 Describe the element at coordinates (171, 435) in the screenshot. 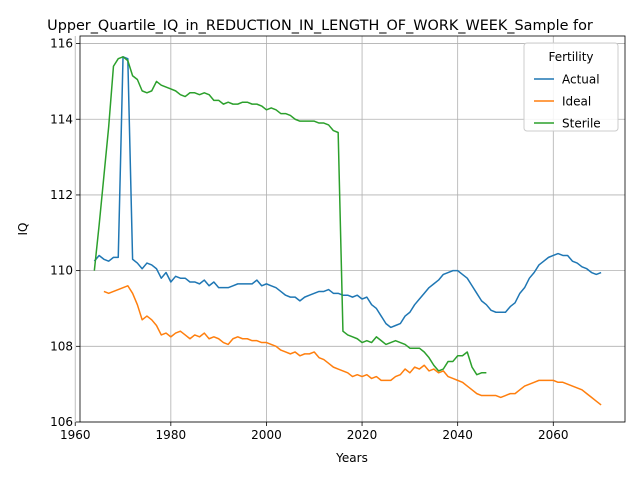

I see `x-tick-label: 1980` at that location.